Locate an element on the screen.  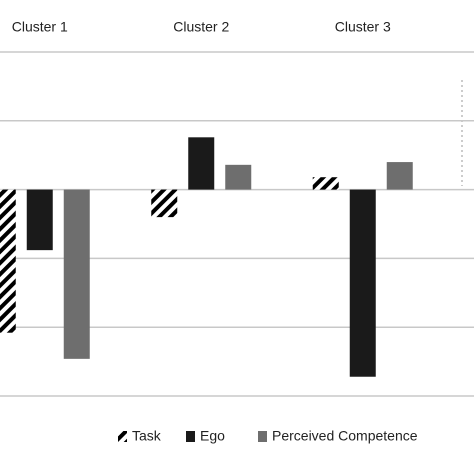
legend-item: Ego is located at coordinates (205, 436).